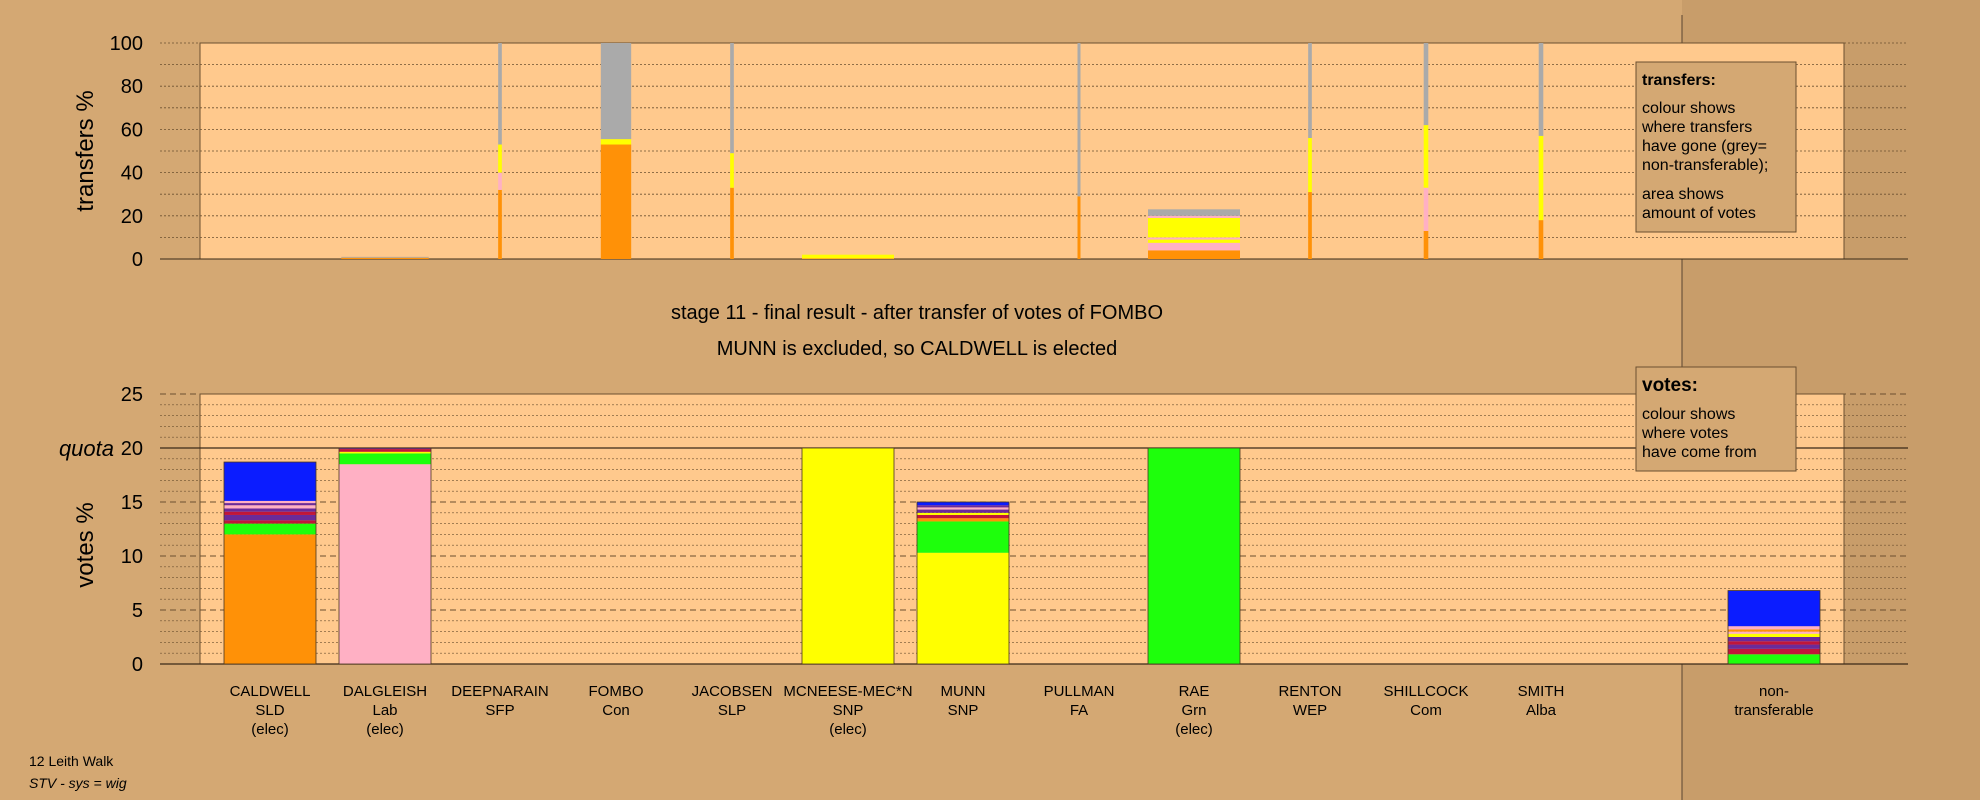  I want to click on candidate-label: WEP, so click(1310, 710).